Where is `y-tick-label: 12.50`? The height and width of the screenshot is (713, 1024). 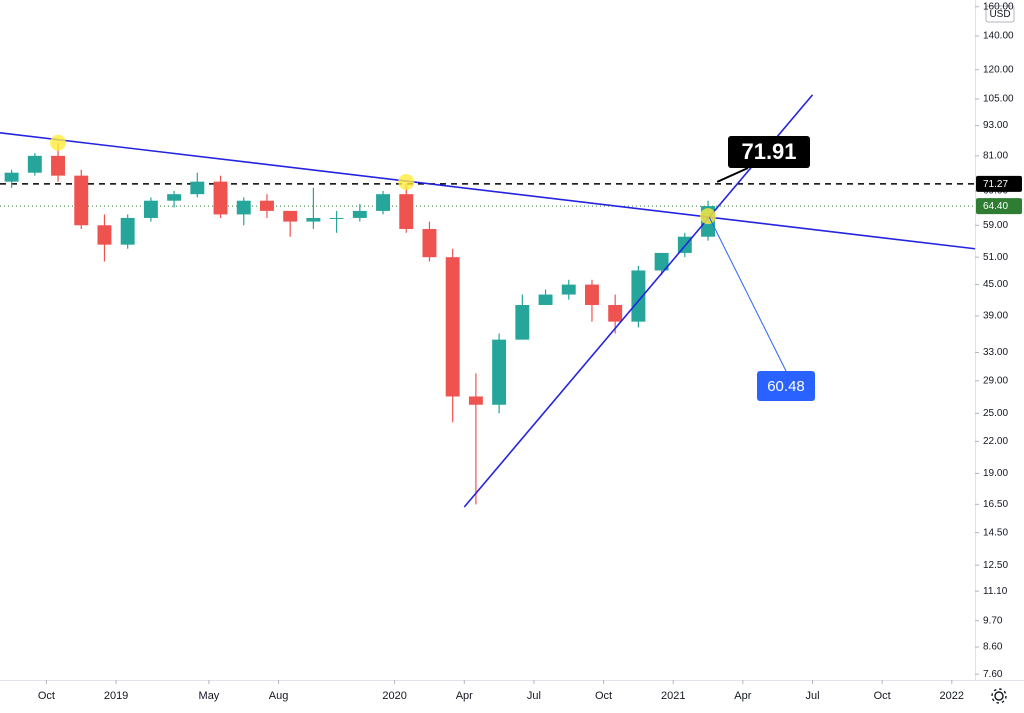
y-tick-label: 12.50 is located at coordinates (995, 565).